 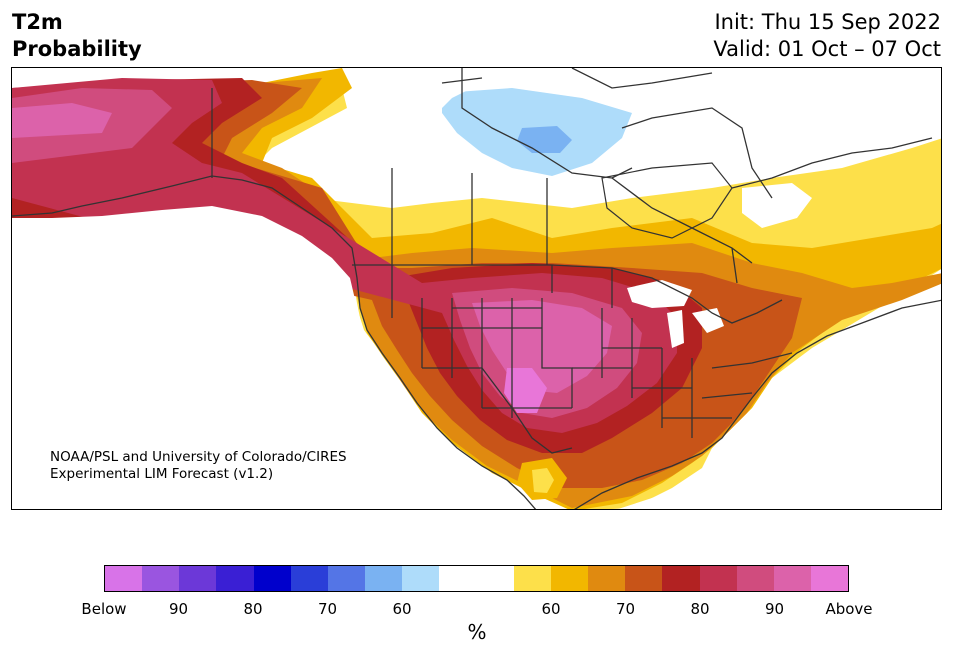 What do you see at coordinates (162, 474) in the screenshot?
I see `attribution-line-2: Experimental LIM Forecast (v1.2)` at bounding box center [162, 474].